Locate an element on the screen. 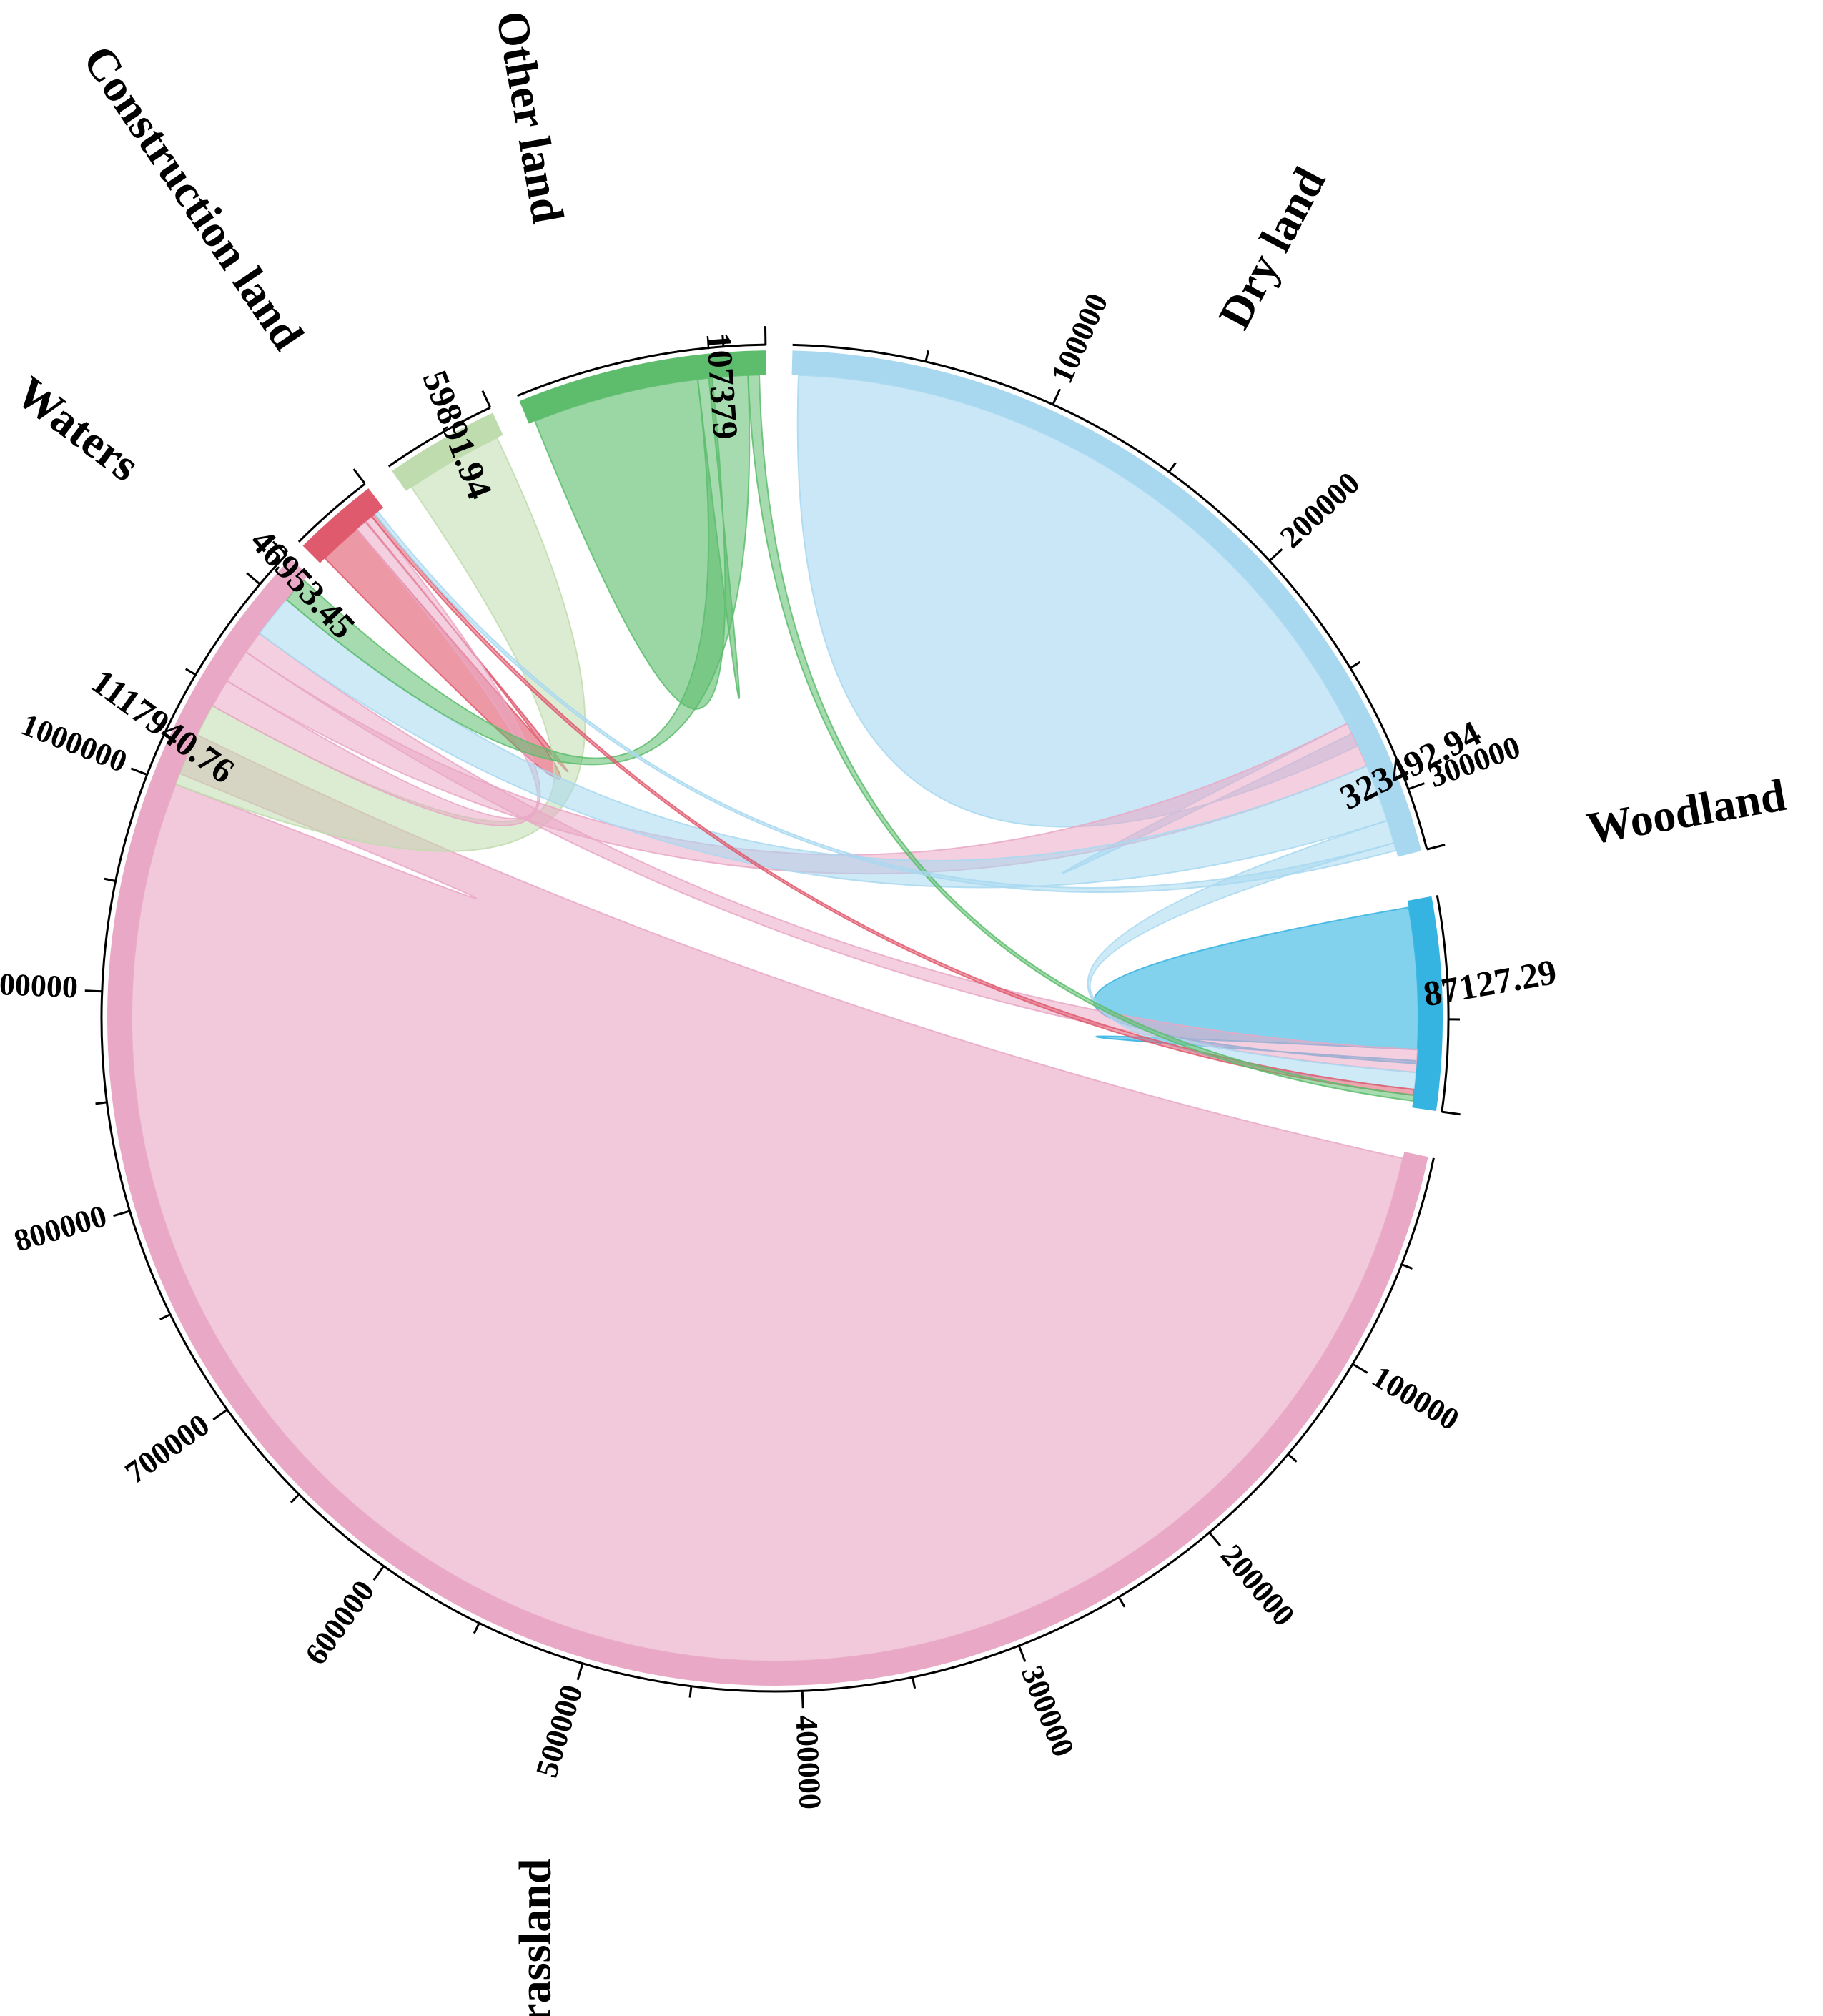 The height and width of the screenshot is (2016, 1823). tick-label-grassland-500000: 500000 is located at coordinates (559, 1731).